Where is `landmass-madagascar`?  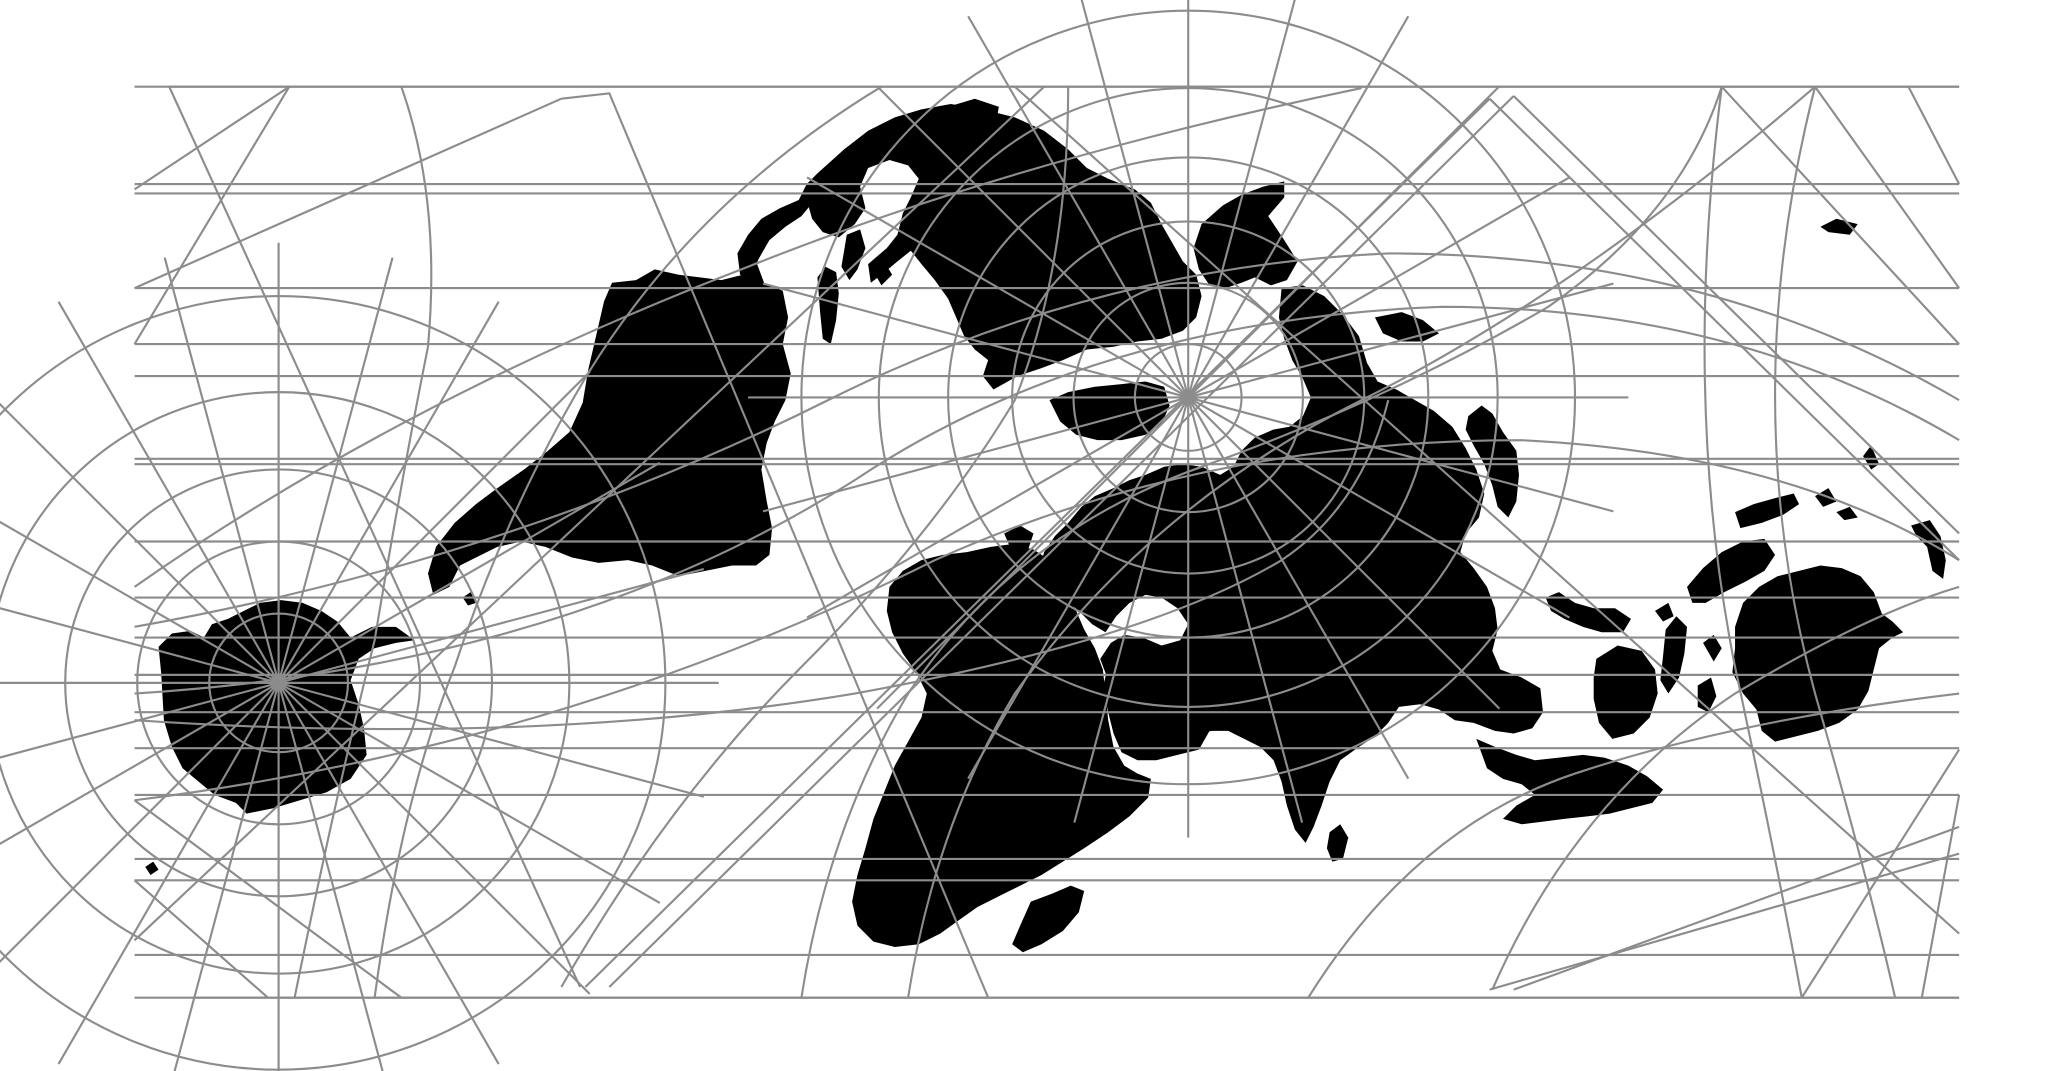 landmass-madagascar is located at coordinates (1048, 919).